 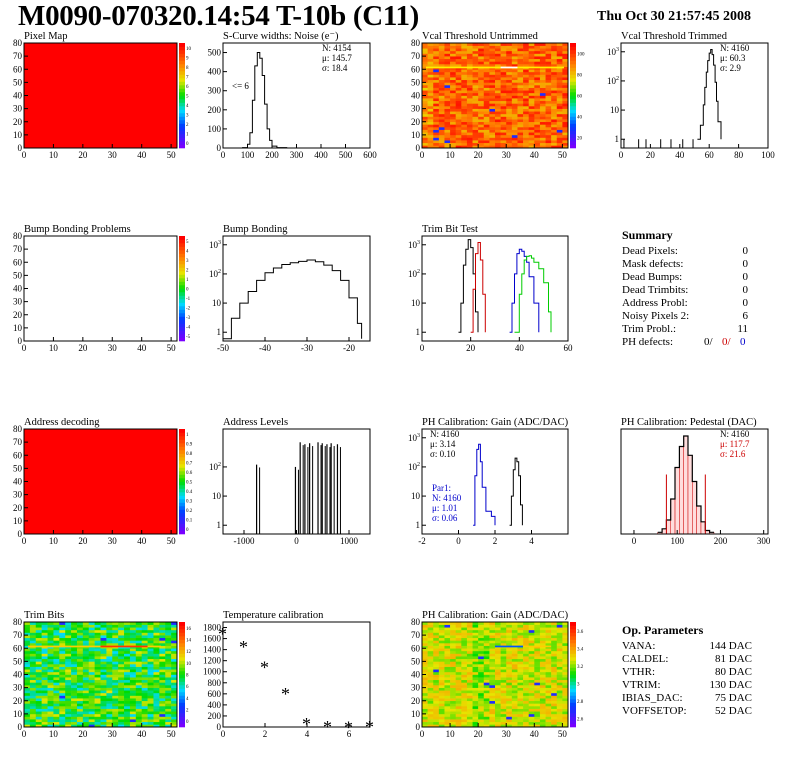 What do you see at coordinates (580, 118) in the screenshot?
I see `palette-tick-label: 40` at bounding box center [580, 118].